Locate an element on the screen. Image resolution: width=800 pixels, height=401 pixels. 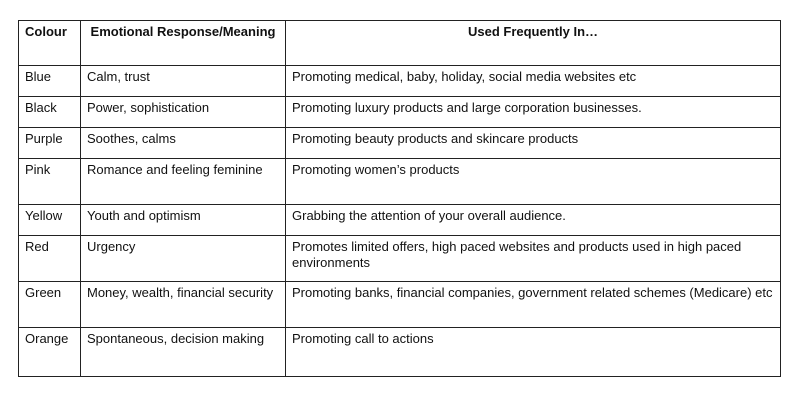
table-cell: Power, sophistication is located at coordinates (183, 112).